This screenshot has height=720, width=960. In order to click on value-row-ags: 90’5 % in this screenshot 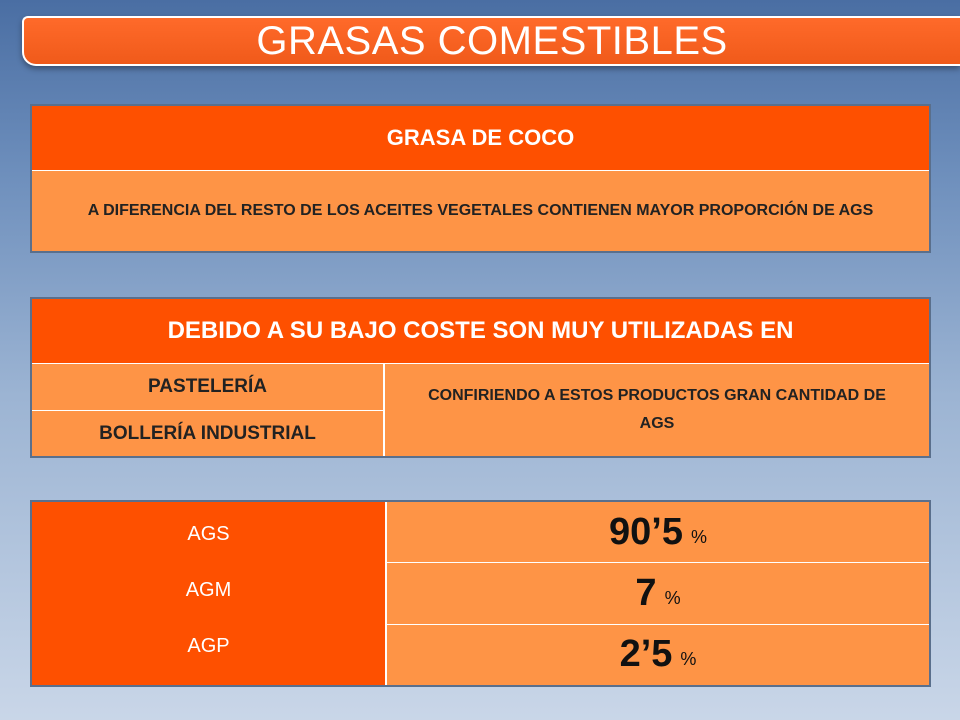, I will do `click(657, 532)`.